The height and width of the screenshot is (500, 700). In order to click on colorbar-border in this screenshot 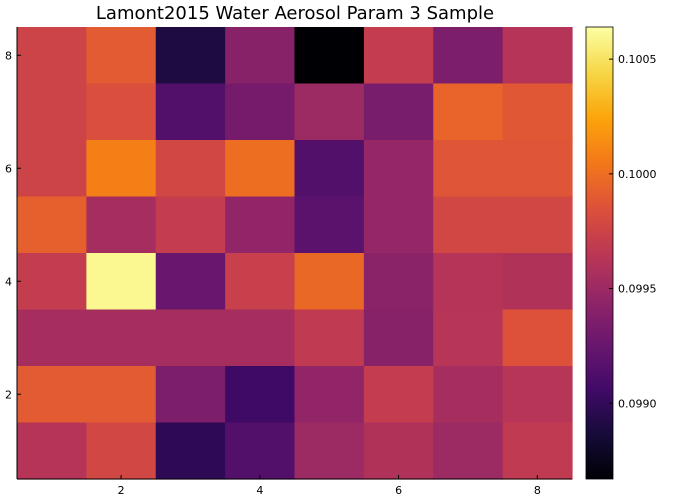, I will do `click(599, 253)`.